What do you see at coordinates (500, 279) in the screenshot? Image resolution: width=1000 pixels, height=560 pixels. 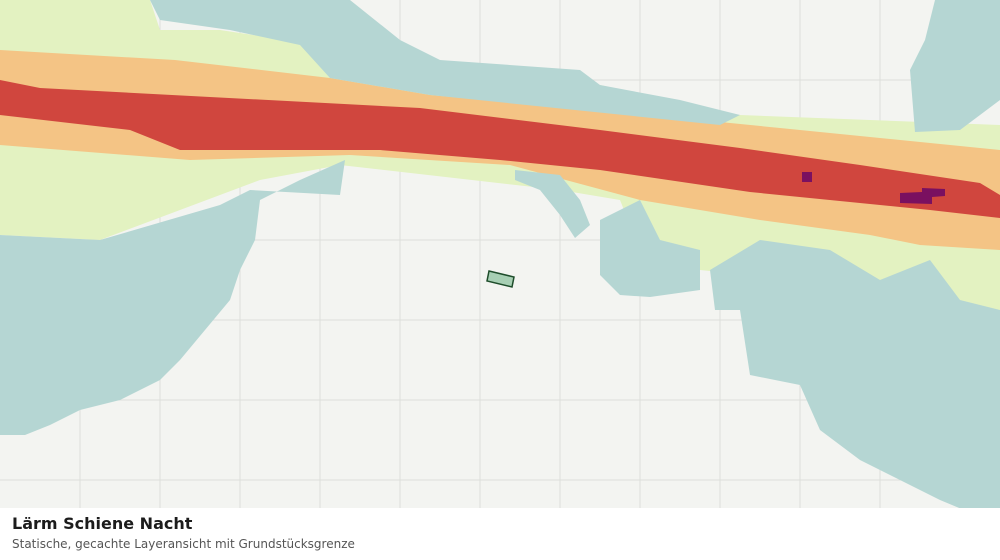 I see `parcel-boundary` at bounding box center [500, 279].